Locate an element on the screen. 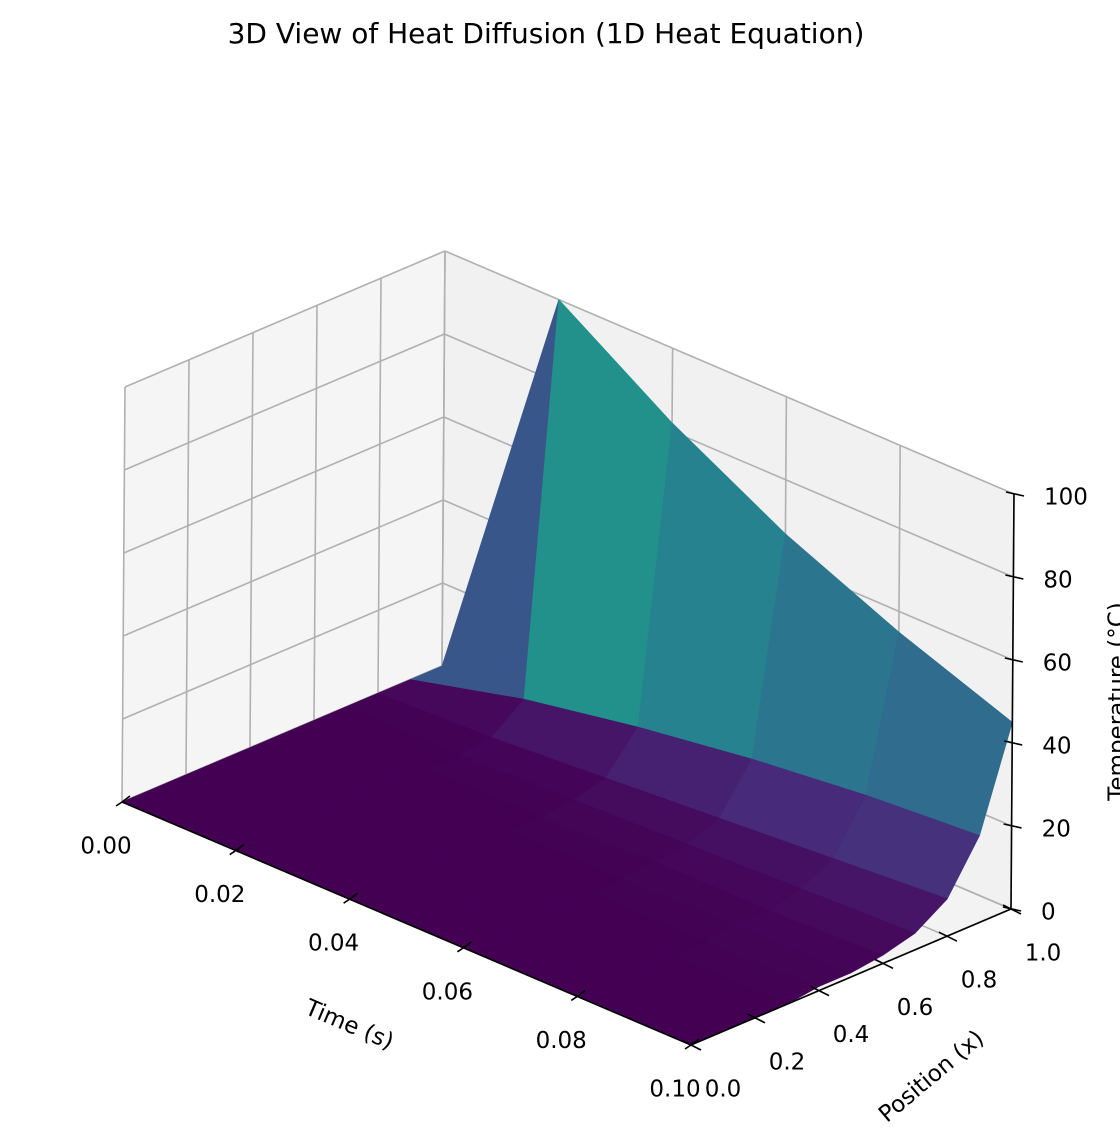 The width and height of the screenshot is (1120, 1132). z-tick-label: 60 is located at coordinates (1057, 664).